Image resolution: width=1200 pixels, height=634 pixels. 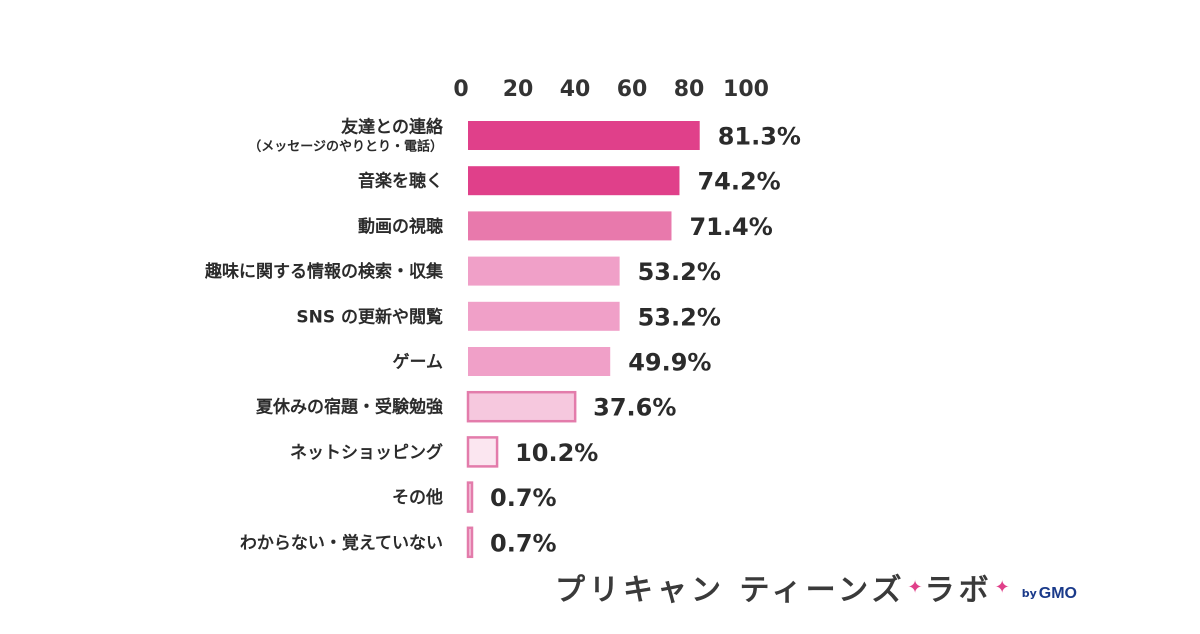 I want to click on data-label: 71.4%, so click(x=730, y=227).